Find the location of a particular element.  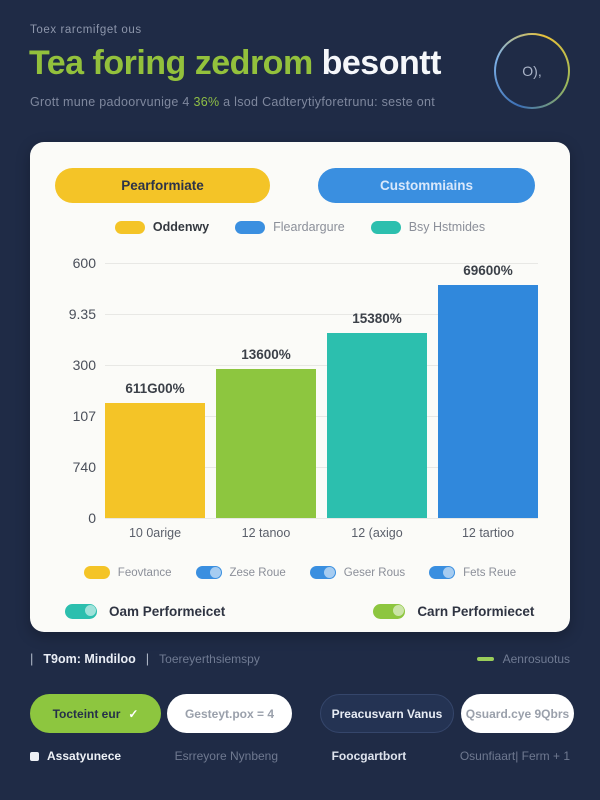

ring-badge: O), is located at coordinates (532, 71).